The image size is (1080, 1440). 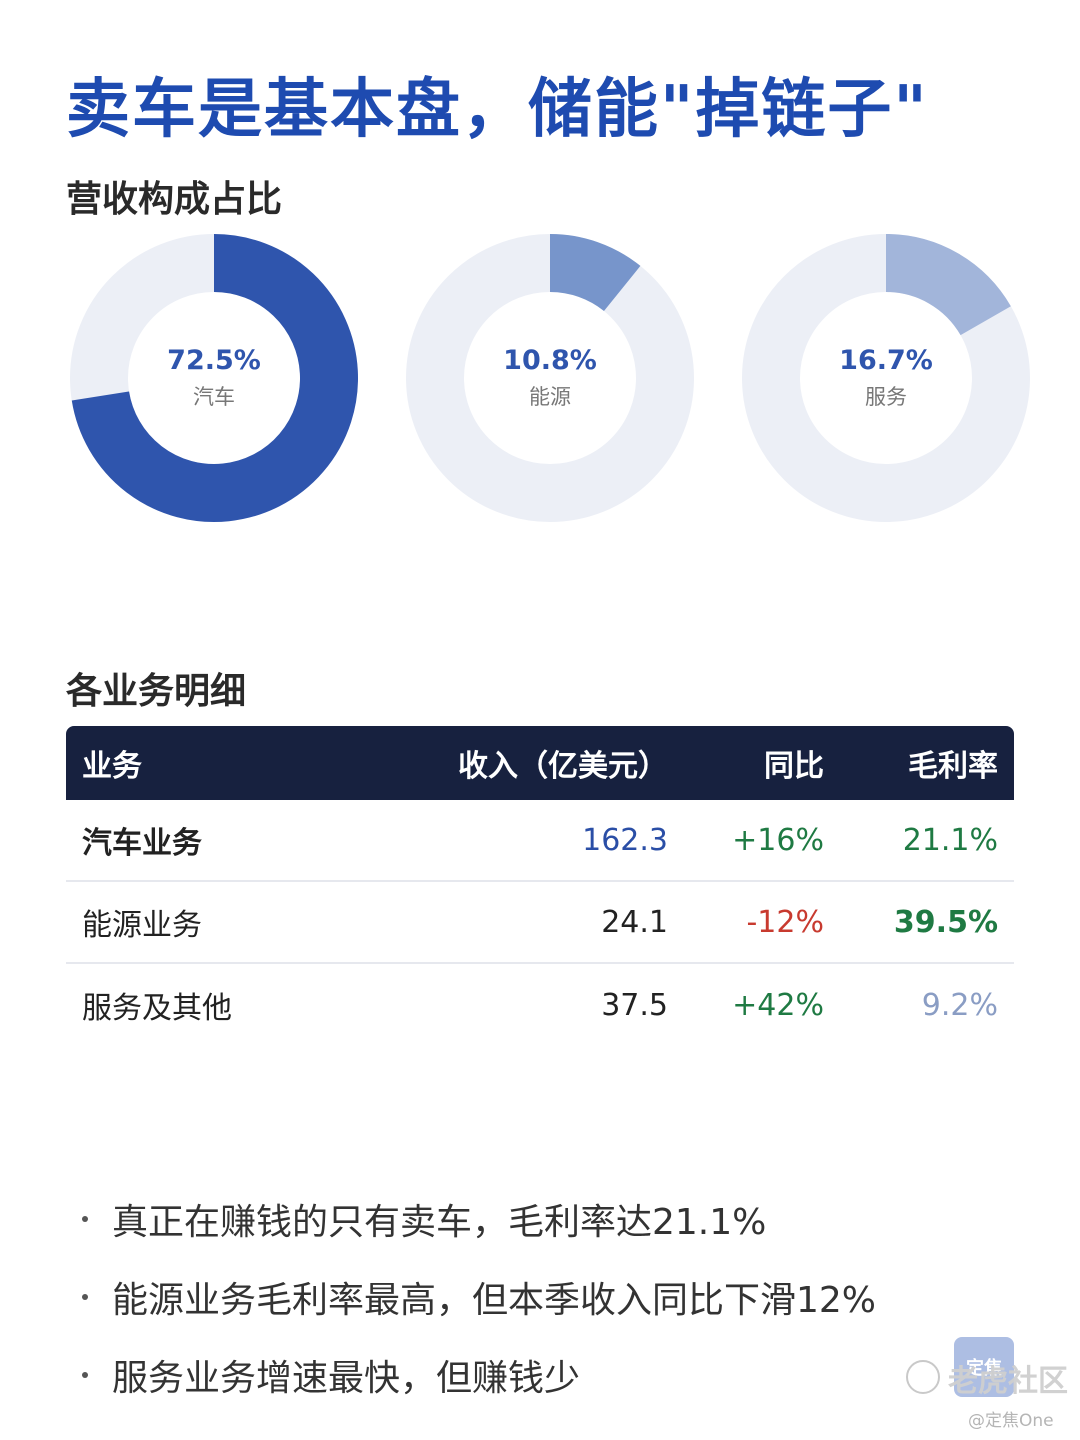 What do you see at coordinates (563, 766) in the screenshot?
I see `header-revenue: 收入（亿美元）` at bounding box center [563, 766].